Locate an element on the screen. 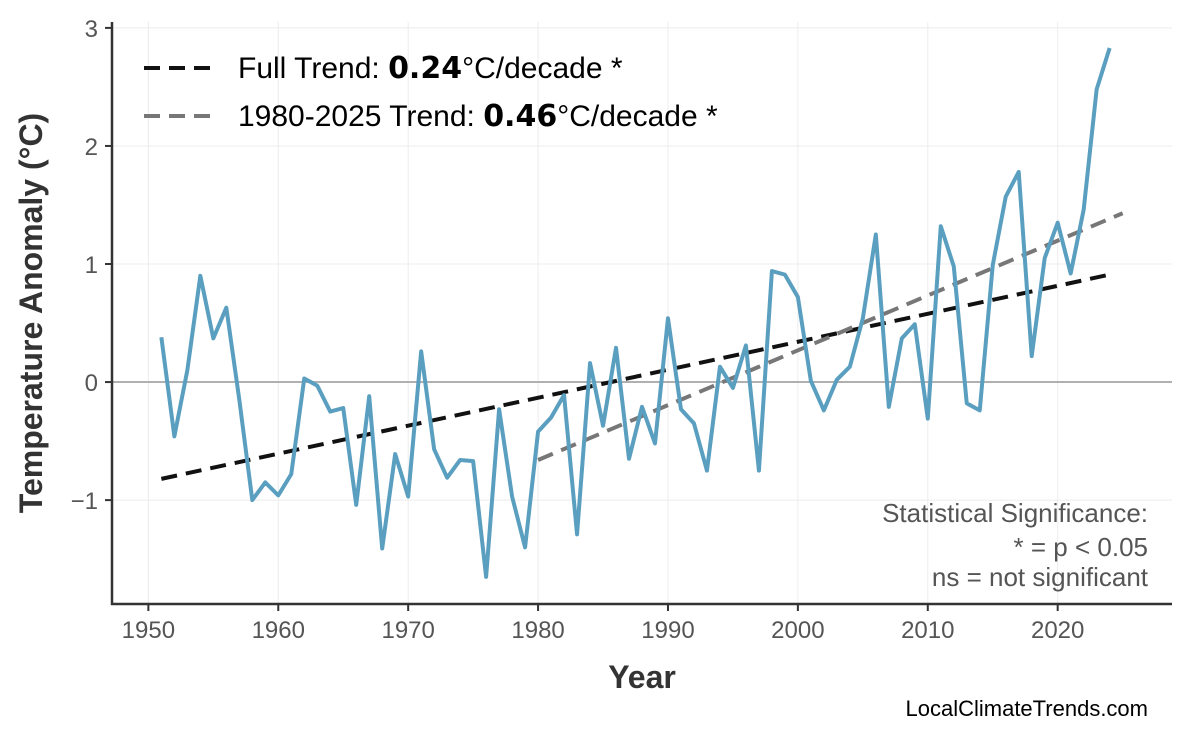  x-tick-label: 1960 is located at coordinates (278, 630).